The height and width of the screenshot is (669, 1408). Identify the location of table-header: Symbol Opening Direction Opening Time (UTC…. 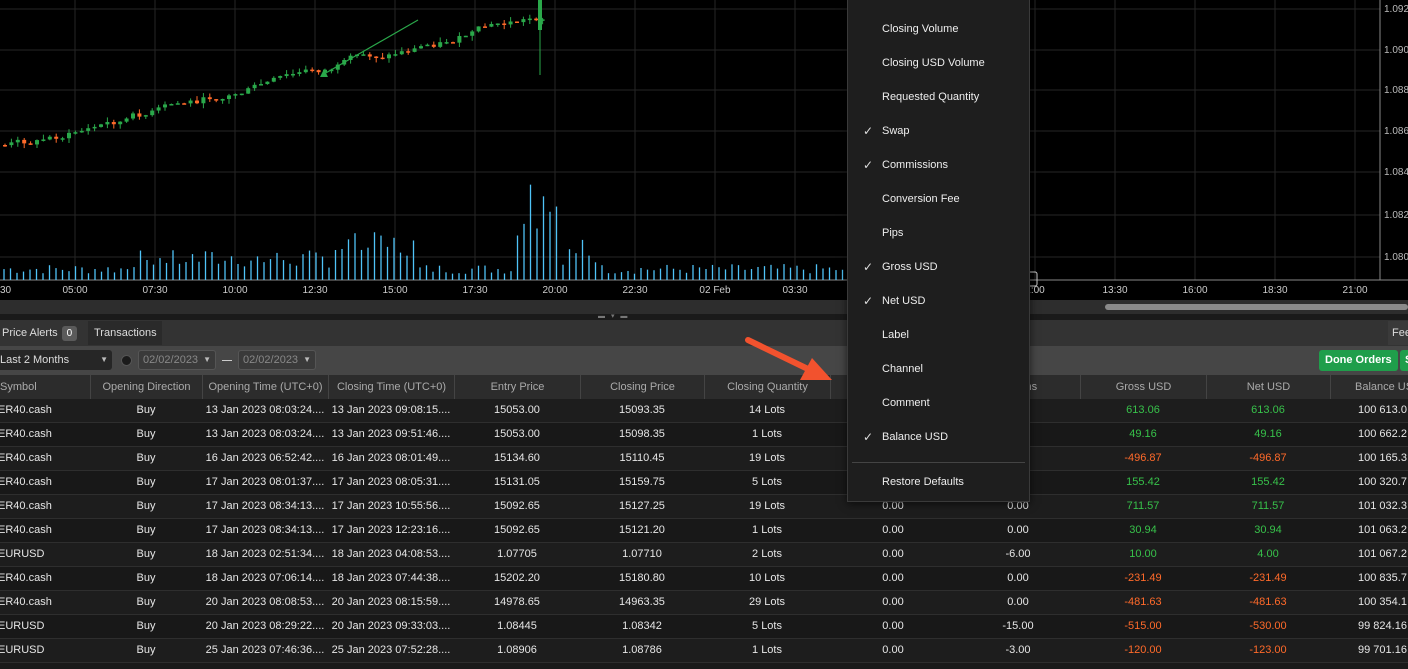
(704, 387).